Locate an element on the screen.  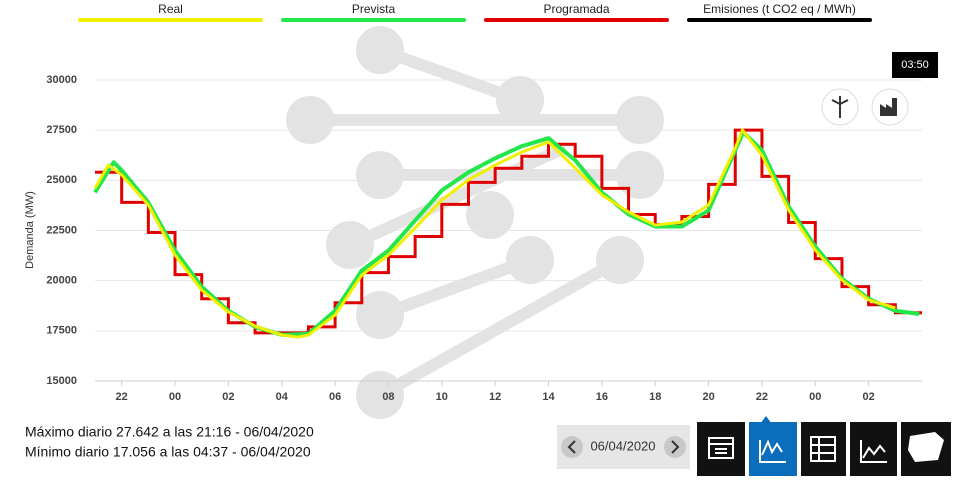
y-tick-label: 22500 is located at coordinates (61, 230).